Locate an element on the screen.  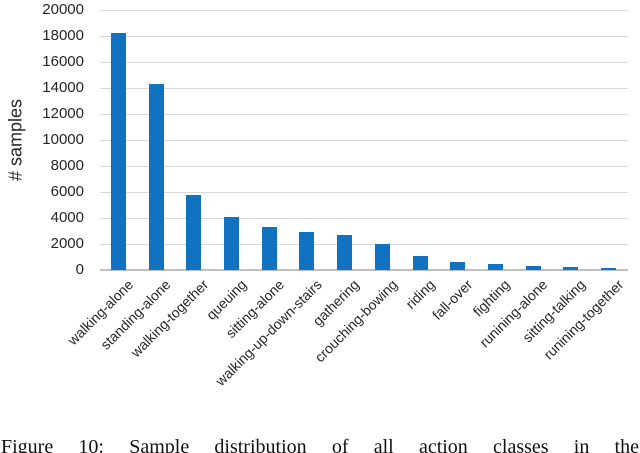
x-tick-label: fall-over is located at coordinates (452, 299).